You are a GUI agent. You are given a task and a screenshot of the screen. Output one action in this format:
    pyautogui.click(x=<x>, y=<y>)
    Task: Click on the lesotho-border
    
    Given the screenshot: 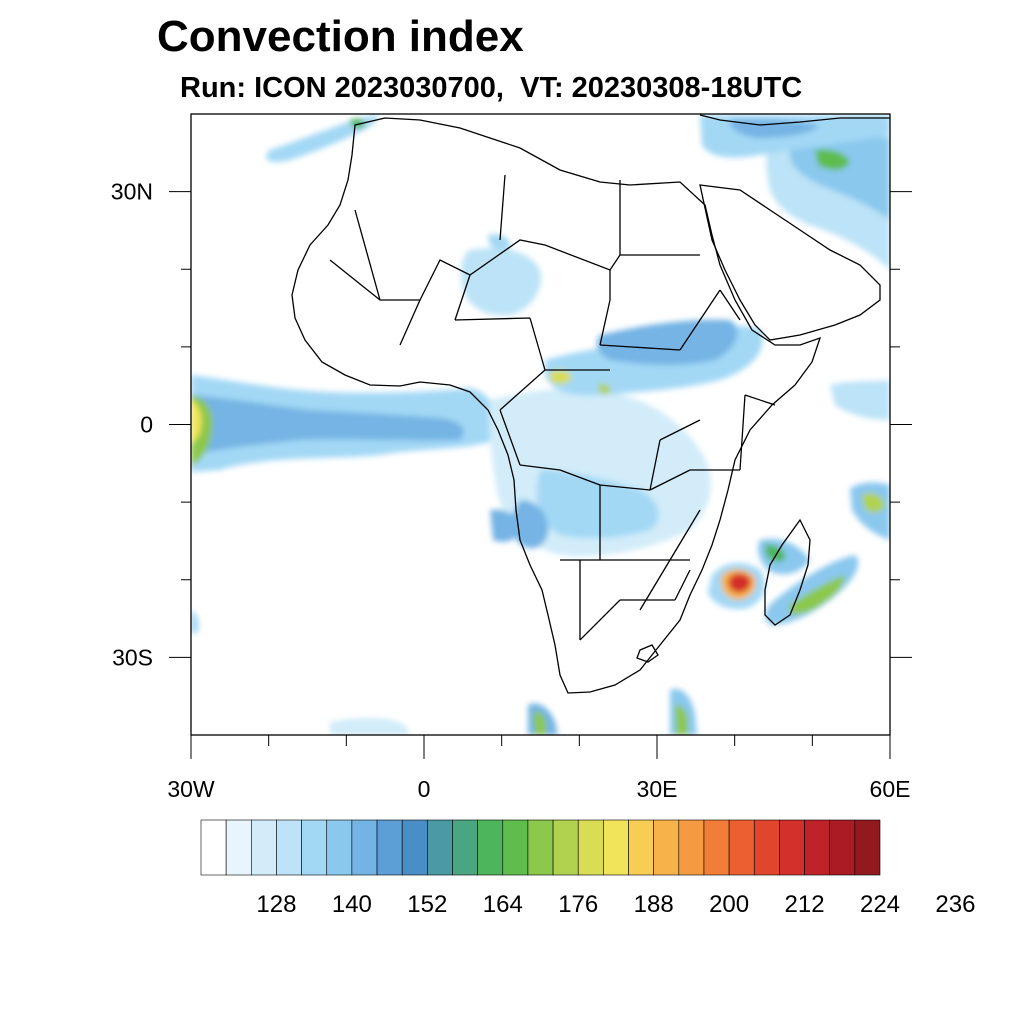 What is the action you would take?
    pyautogui.click(x=647, y=653)
    